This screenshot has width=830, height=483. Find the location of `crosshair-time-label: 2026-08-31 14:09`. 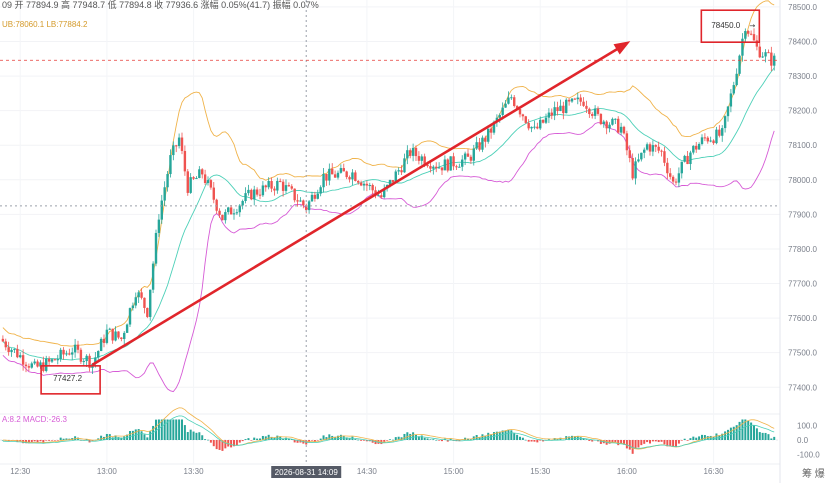

crosshair-time-label: 2026-08-31 14:09 is located at coordinates (307, 472).